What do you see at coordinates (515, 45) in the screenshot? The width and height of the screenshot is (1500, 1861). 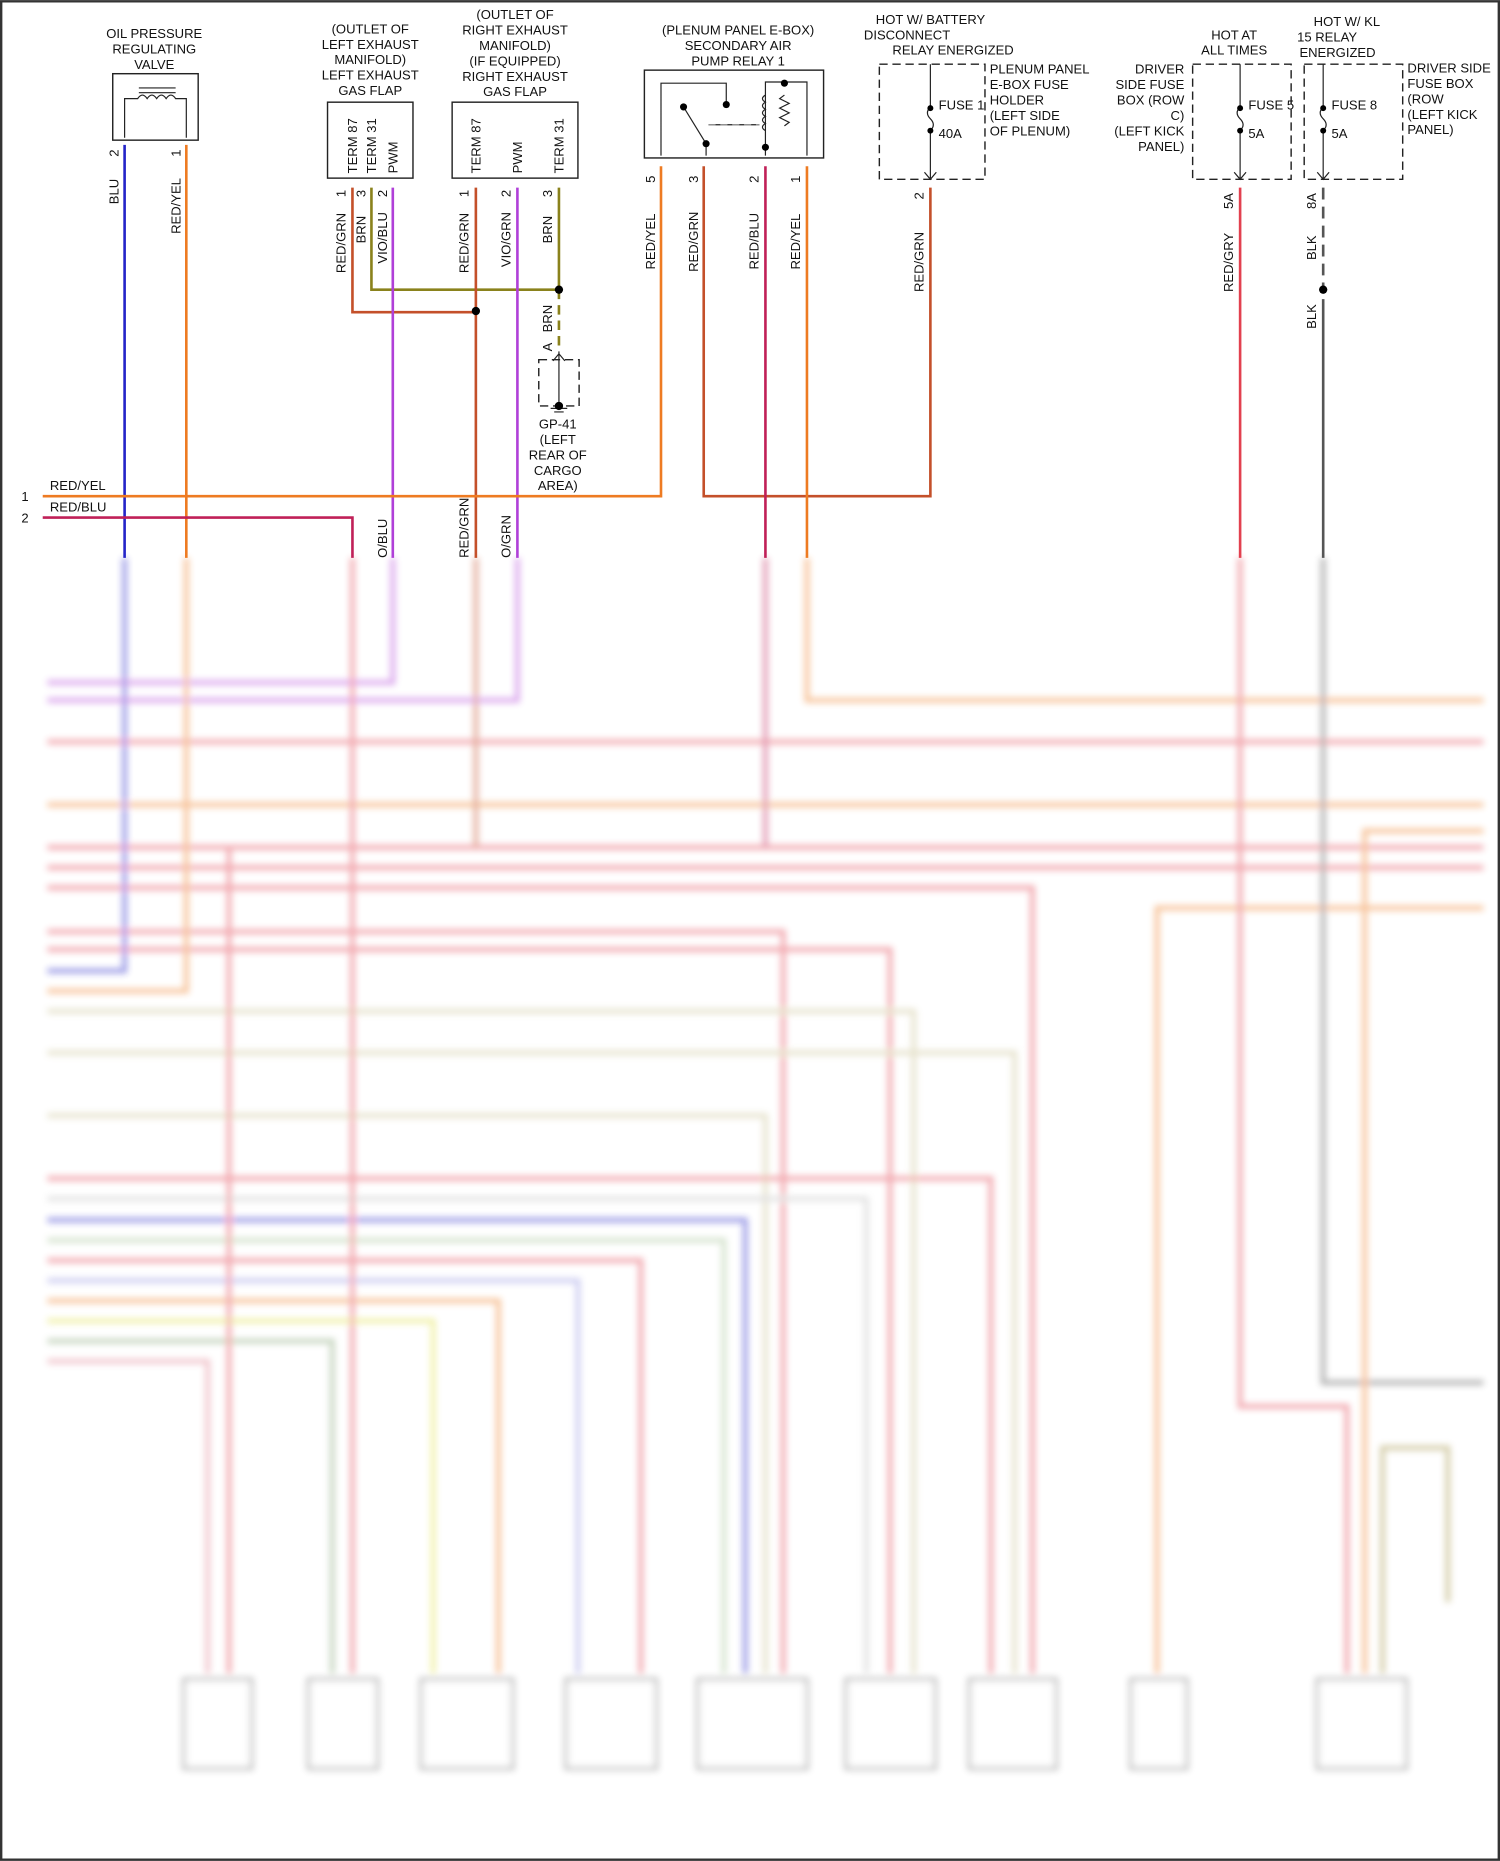 I see `svg-text: MANIFOLD)` at bounding box center [515, 45].